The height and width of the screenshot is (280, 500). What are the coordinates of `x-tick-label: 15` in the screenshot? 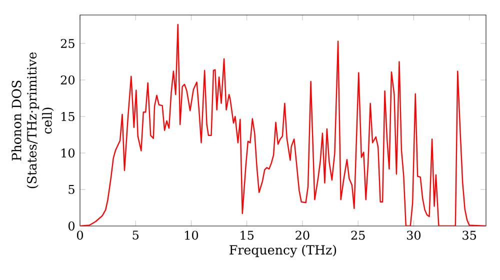 It's located at (247, 235).